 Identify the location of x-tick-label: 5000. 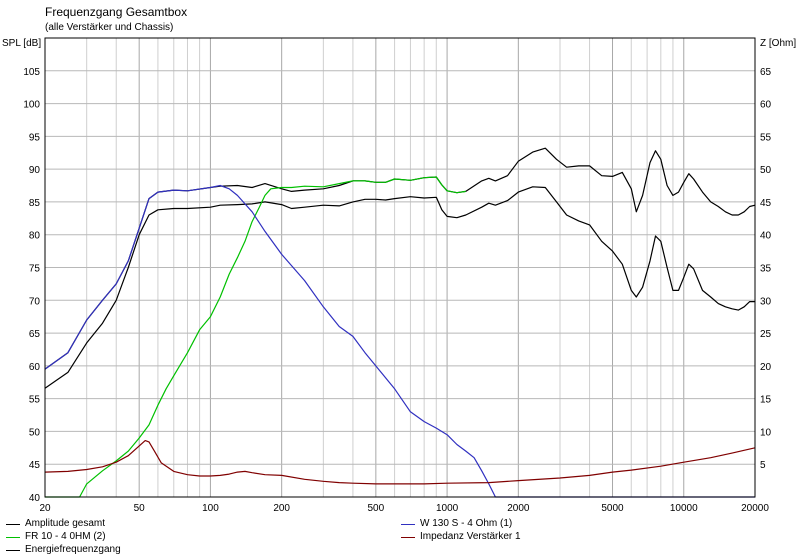
(612, 508).